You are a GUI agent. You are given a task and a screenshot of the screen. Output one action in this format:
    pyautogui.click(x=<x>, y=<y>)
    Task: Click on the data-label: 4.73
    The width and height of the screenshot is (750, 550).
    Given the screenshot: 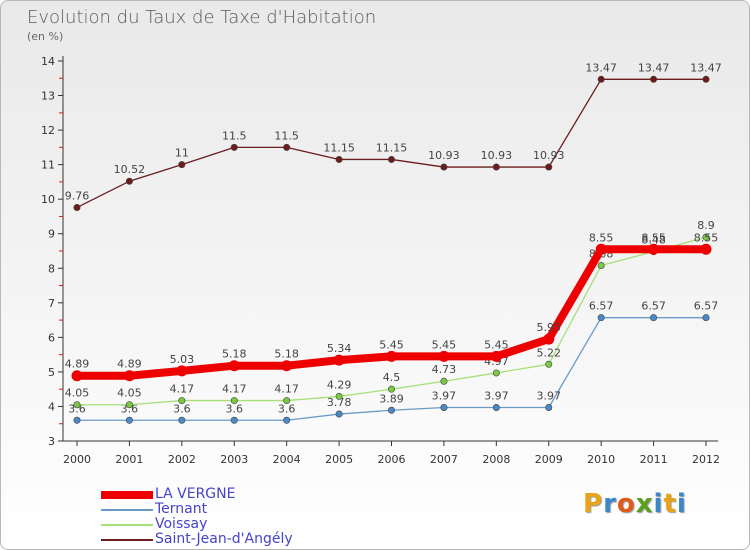 What is the action you would take?
    pyautogui.click(x=444, y=369)
    